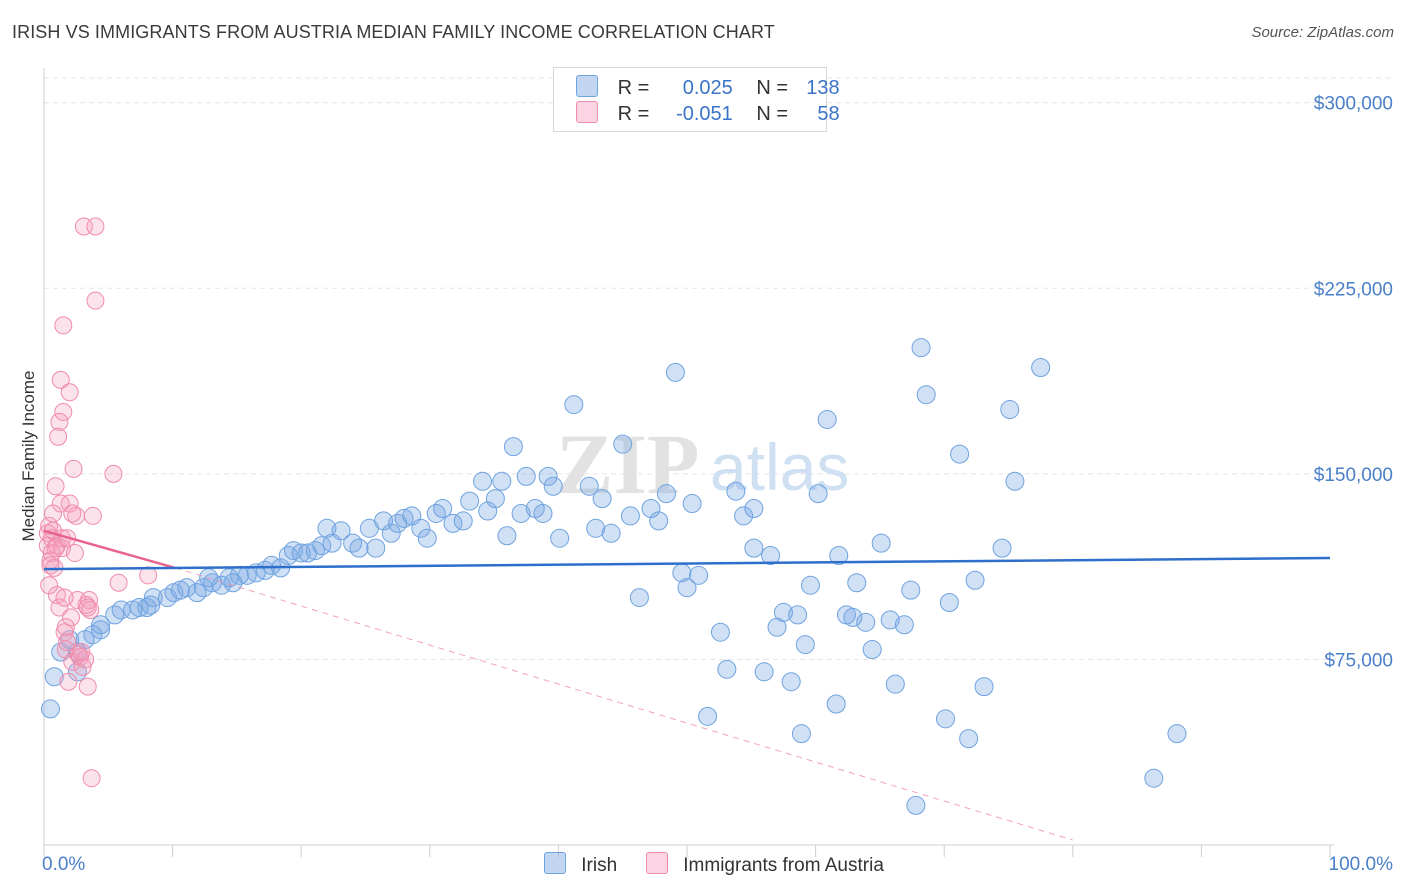  Describe the element at coordinates (633, 88) in the screenshot. I see `legend-irish-r-label: R =` at that location.